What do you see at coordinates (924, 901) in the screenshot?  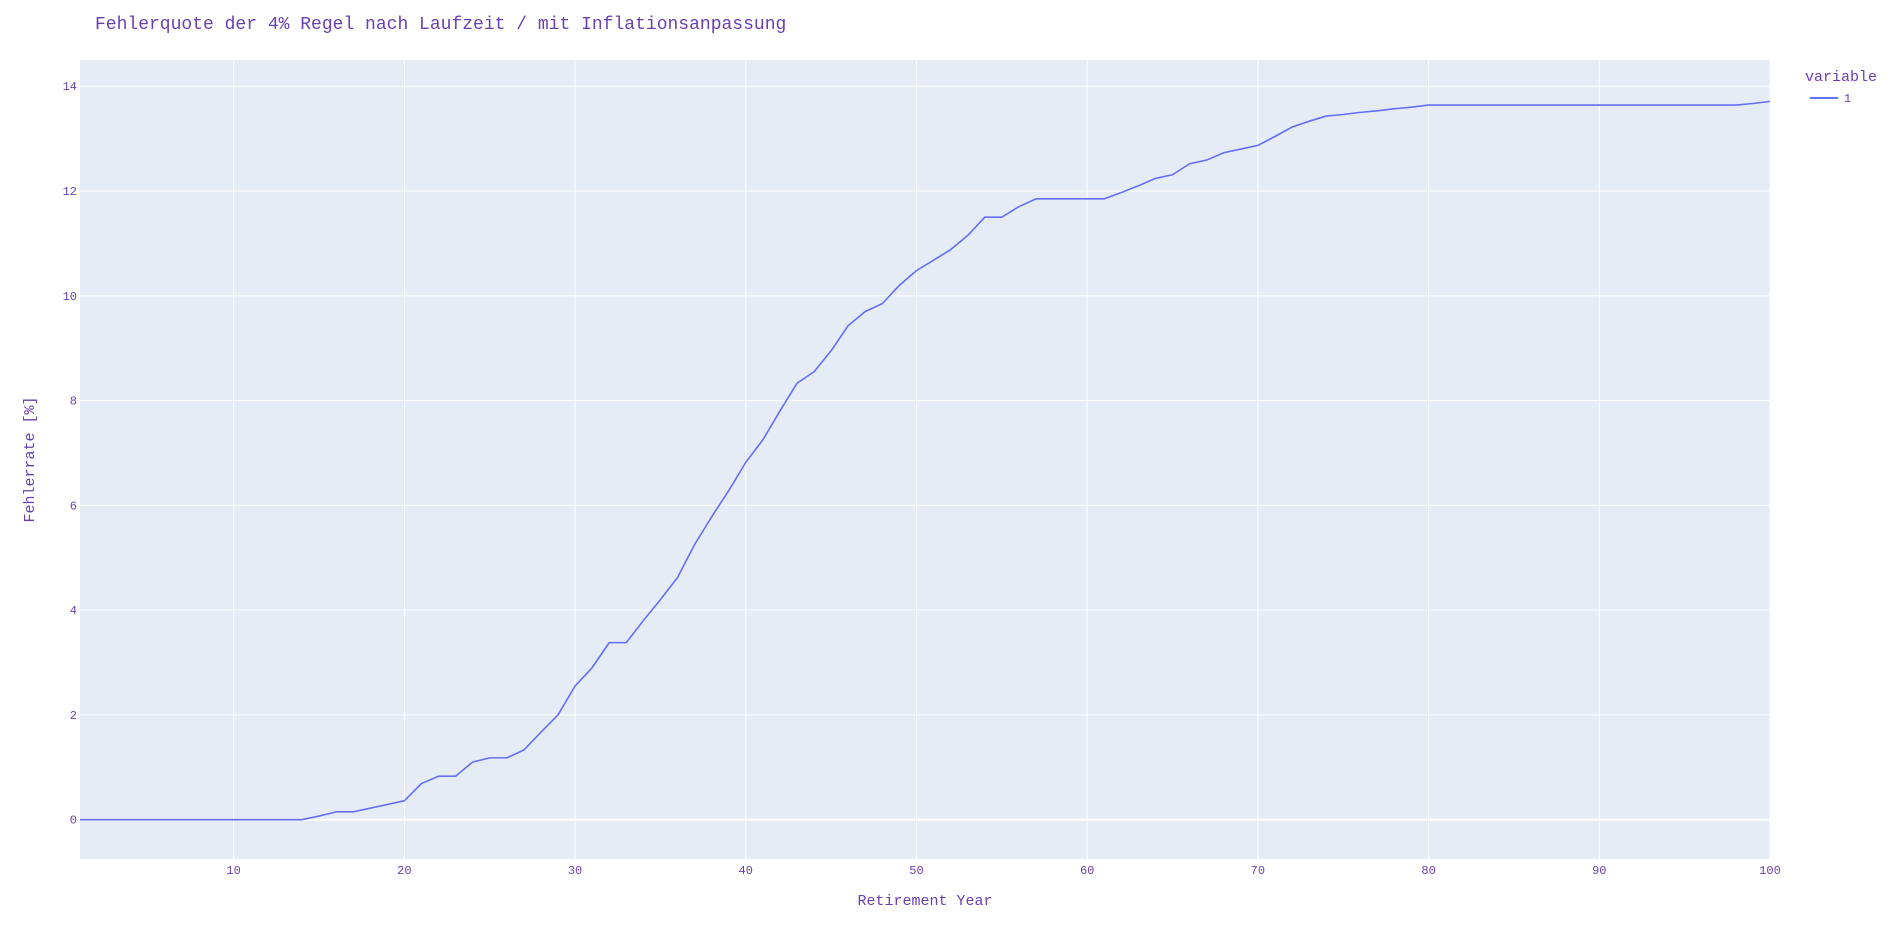 I see `x-axis-label: Retirement Year` at bounding box center [924, 901].